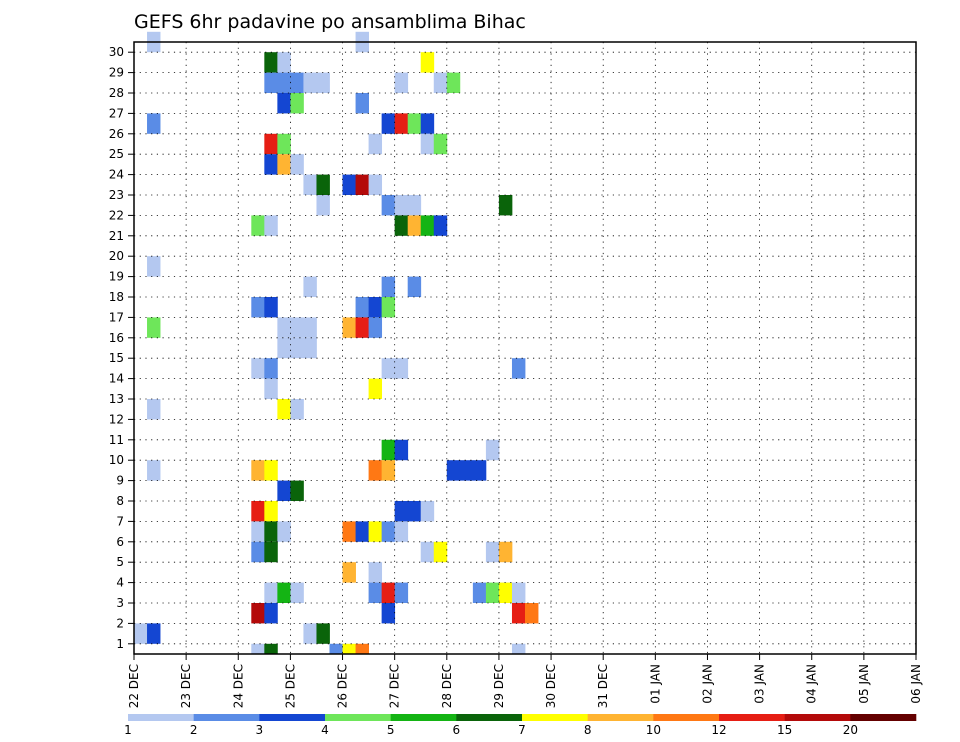 The width and height of the screenshot is (960, 742). I want to click on x-tick-label: 30 DEC, so click(551, 686).